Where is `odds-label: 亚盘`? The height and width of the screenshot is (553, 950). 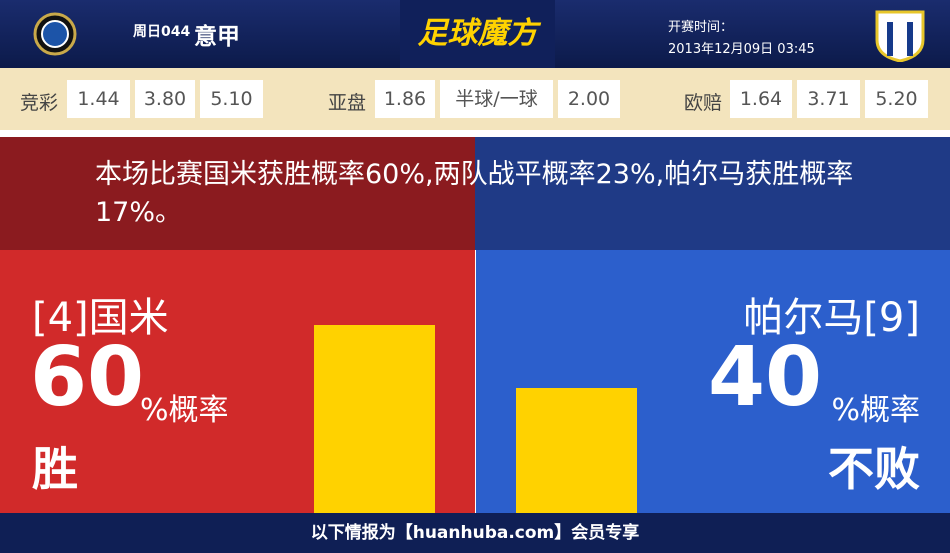 odds-label: 亚盘 is located at coordinates (347, 103).